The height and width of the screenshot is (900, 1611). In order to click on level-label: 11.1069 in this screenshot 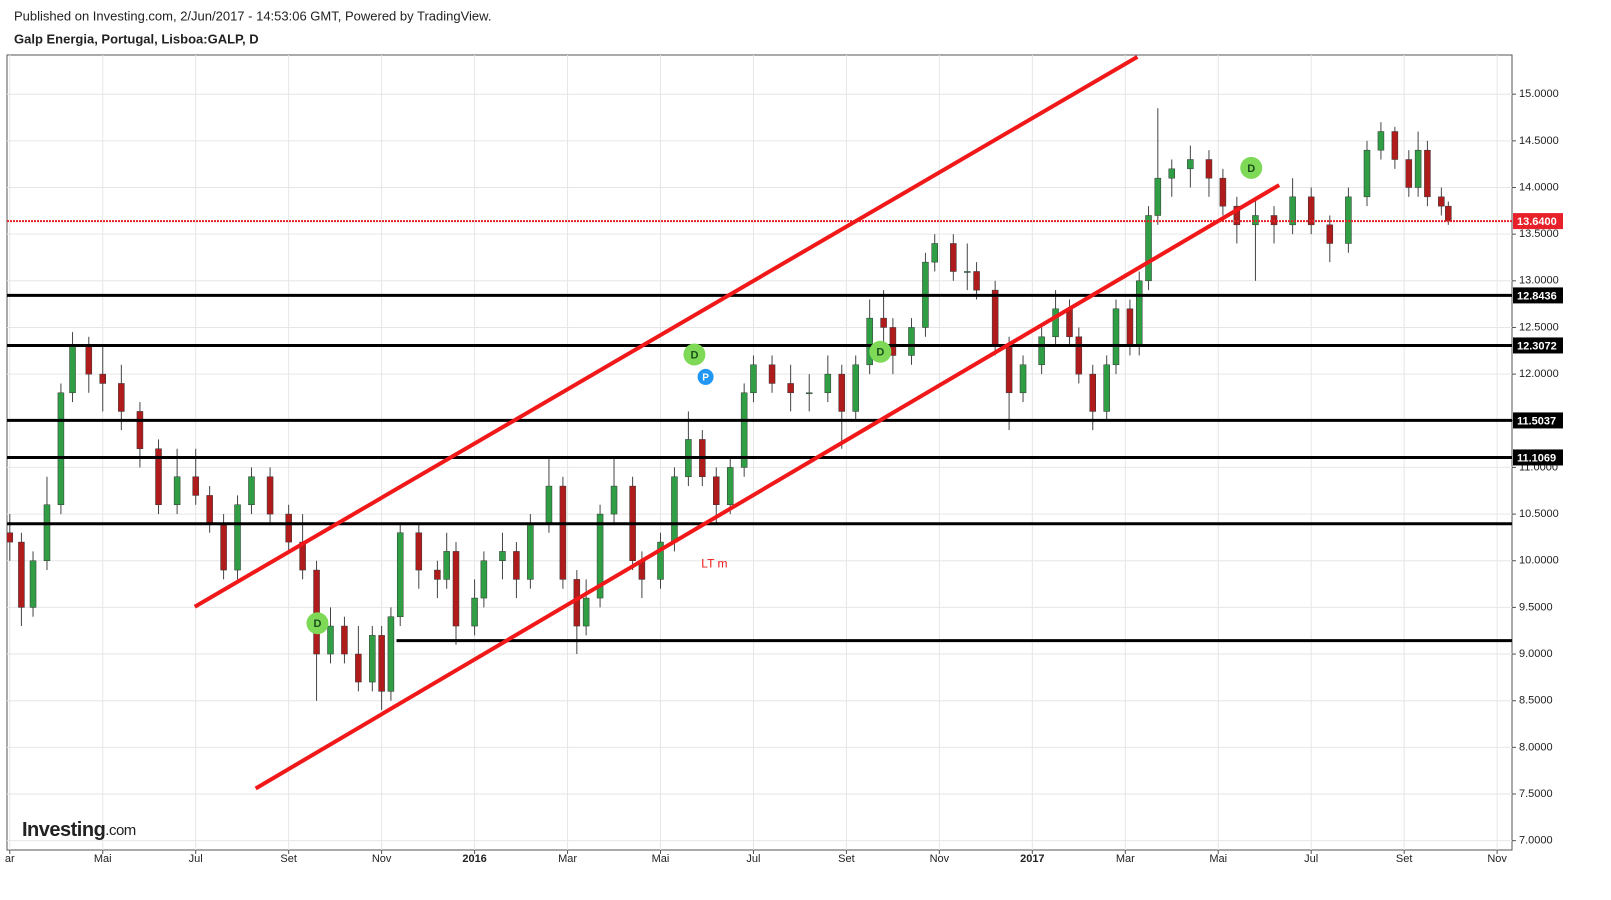, I will do `click(1536, 458)`.